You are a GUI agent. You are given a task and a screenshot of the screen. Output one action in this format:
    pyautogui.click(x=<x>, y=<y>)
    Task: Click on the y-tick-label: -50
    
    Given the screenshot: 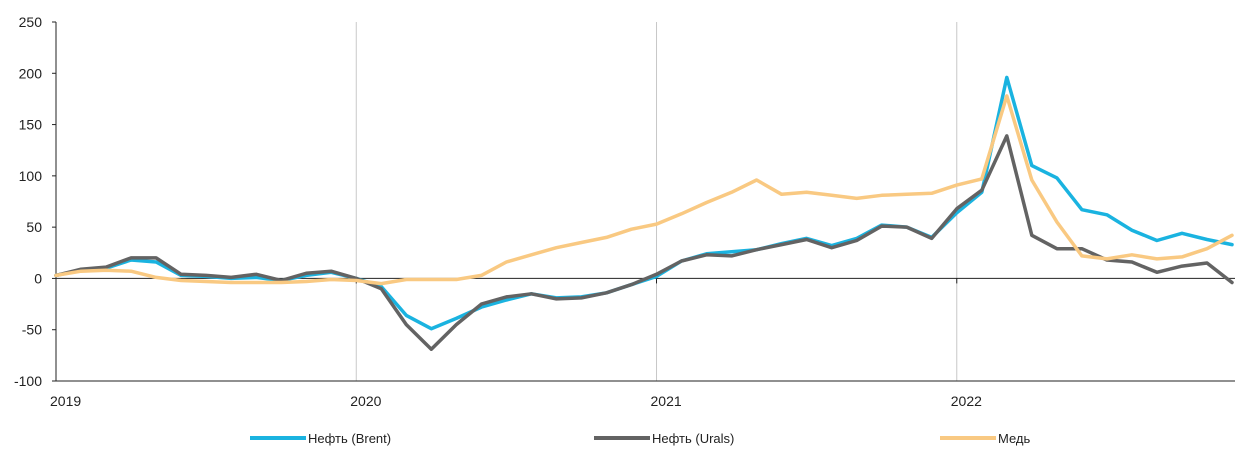 What is the action you would take?
    pyautogui.click(x=32, y=330)
    